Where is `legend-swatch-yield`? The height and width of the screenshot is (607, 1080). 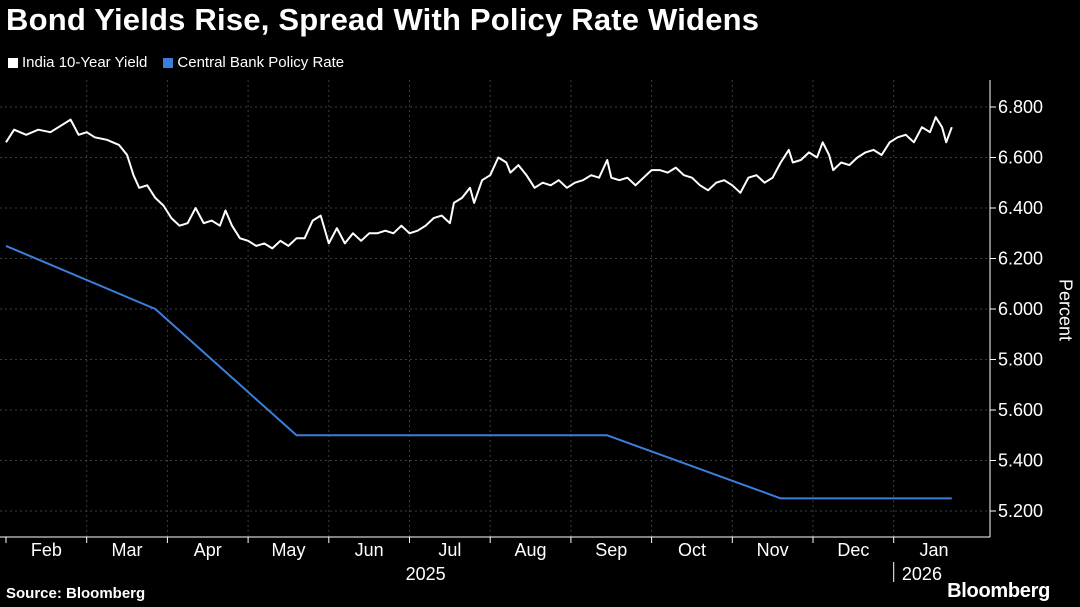
legend-swatch-yield is located at coordinates (13, 62).